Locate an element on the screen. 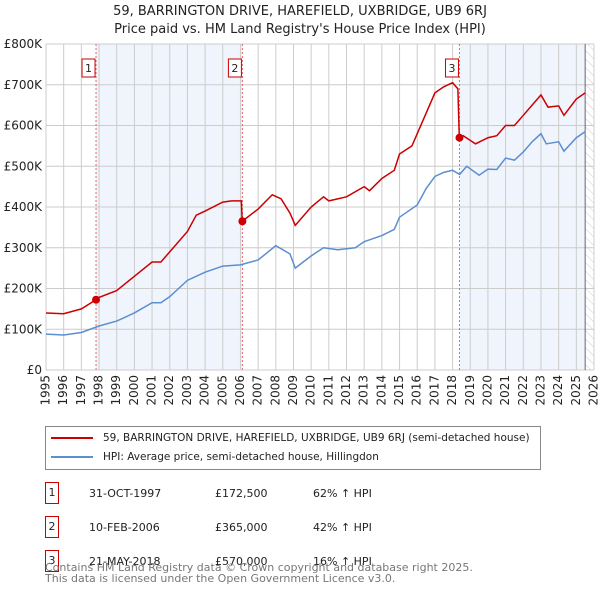  x-tick-label: 2024 is located at coordinates (558, 390).